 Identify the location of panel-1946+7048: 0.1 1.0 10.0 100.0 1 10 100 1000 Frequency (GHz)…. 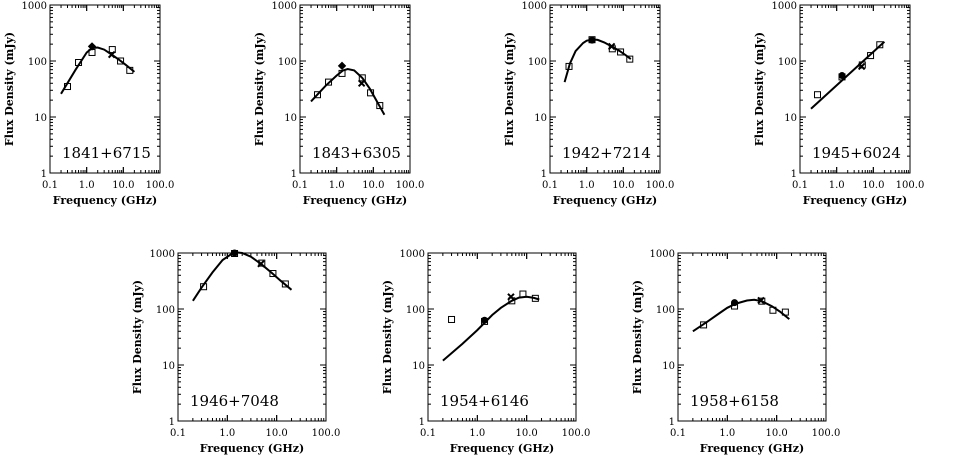
(235, 352).